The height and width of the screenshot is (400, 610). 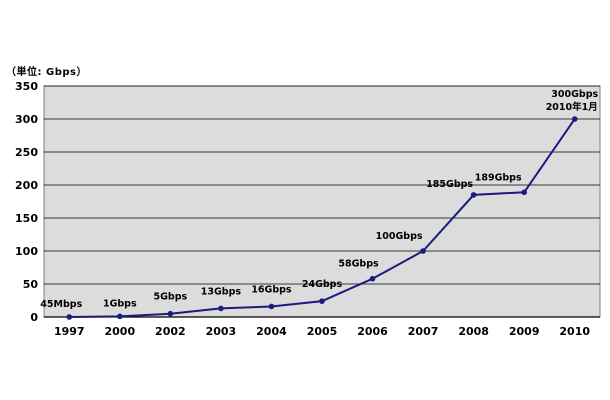 What do you see at coordinates (372, 331) in the screenshot?
I see `x-tick-label: 2006` at bounding box center [372, 331].